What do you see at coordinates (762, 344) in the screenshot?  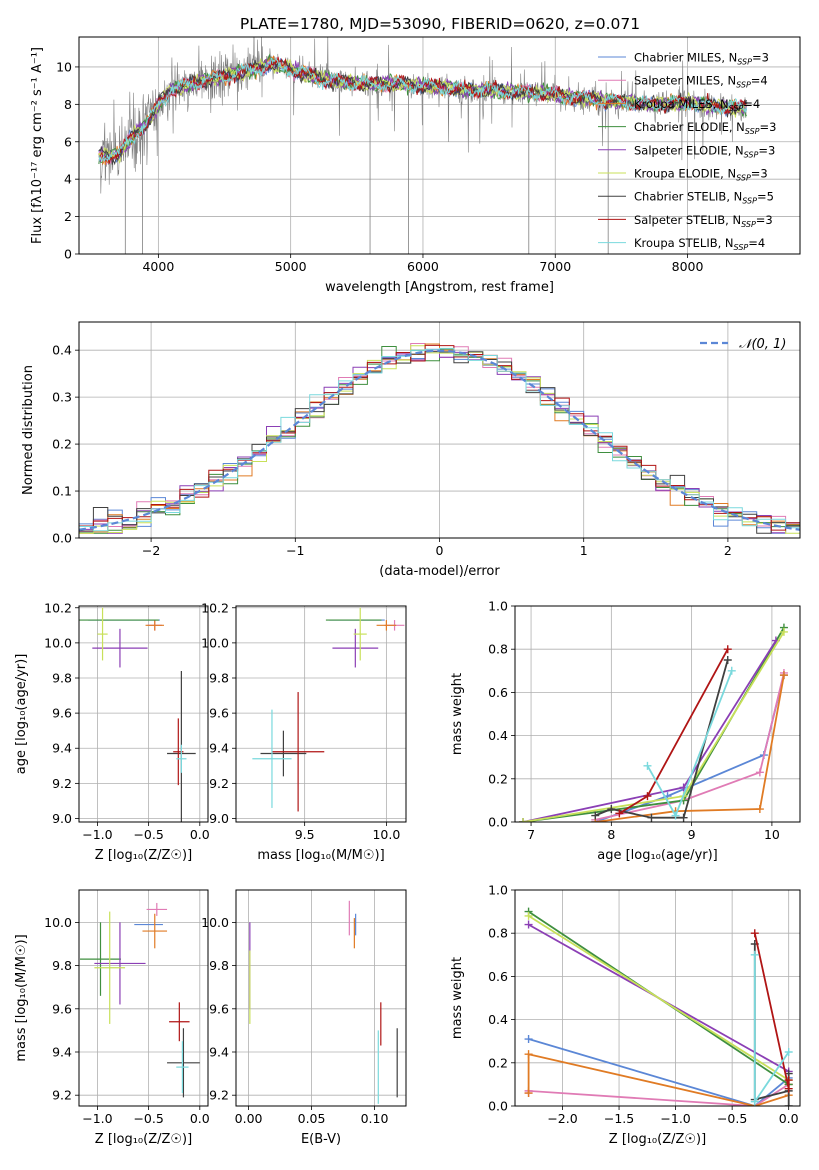 I see `legend-label: 𝒩(0, 1)` at bounding box center [762, 344].